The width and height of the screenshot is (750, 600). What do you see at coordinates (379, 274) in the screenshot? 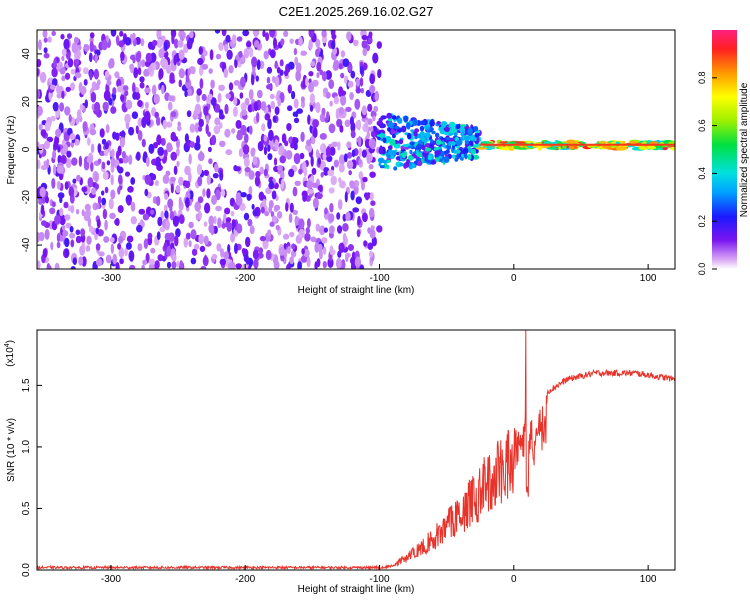
I see `top-x-ticks: -300 -200 -100 0 100` at bounding box center [379, 274].